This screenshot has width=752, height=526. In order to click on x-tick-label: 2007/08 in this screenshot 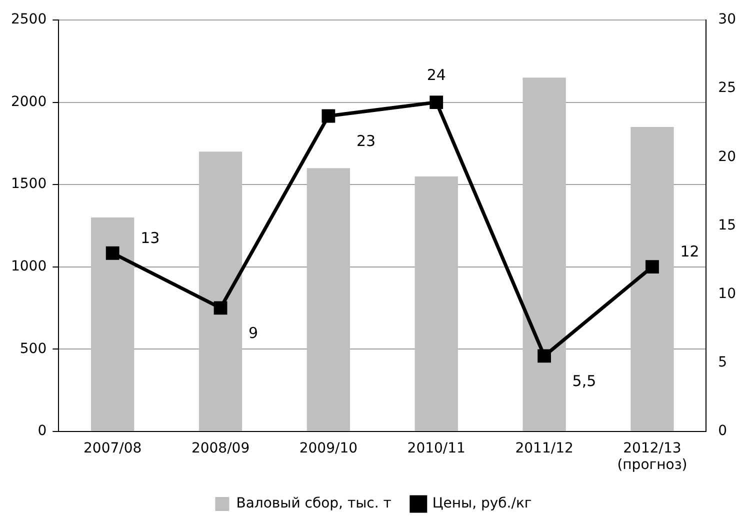, I will do `click(113, 448)`.